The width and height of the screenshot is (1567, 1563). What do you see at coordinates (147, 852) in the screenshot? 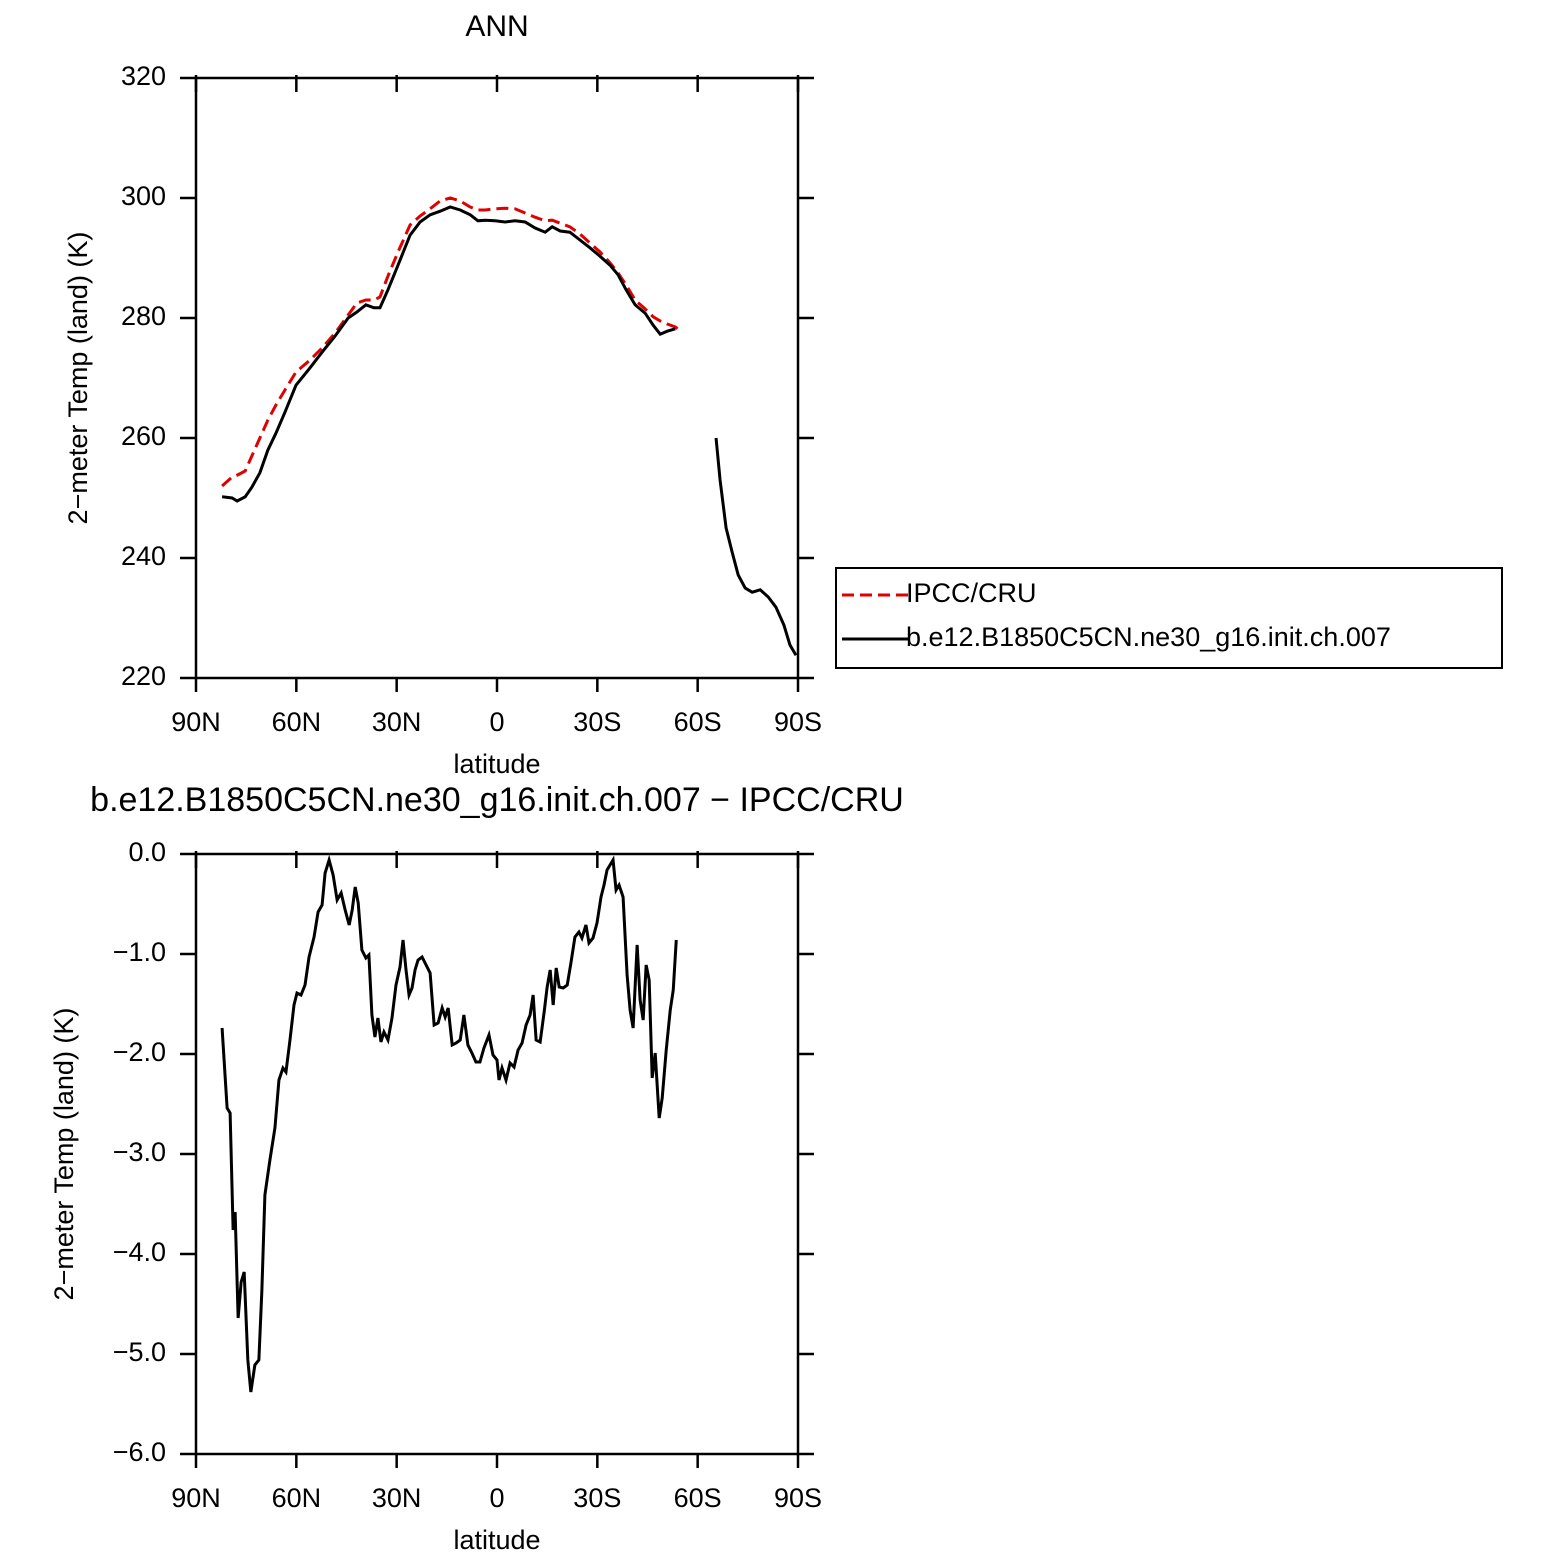
I see `y-tick-label: 0.0` at bounding box center [147, 852].